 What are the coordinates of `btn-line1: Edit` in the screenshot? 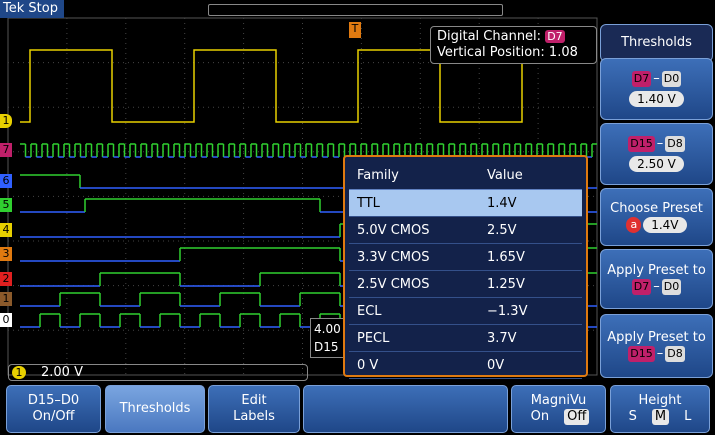 It's located at (254, 400).